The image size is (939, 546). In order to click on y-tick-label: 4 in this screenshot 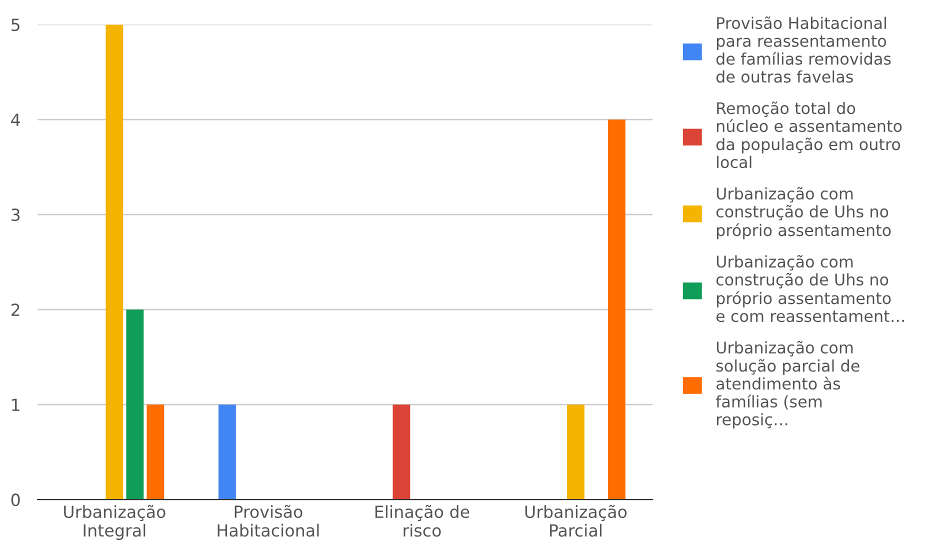, I will do `click(15, 120)`.